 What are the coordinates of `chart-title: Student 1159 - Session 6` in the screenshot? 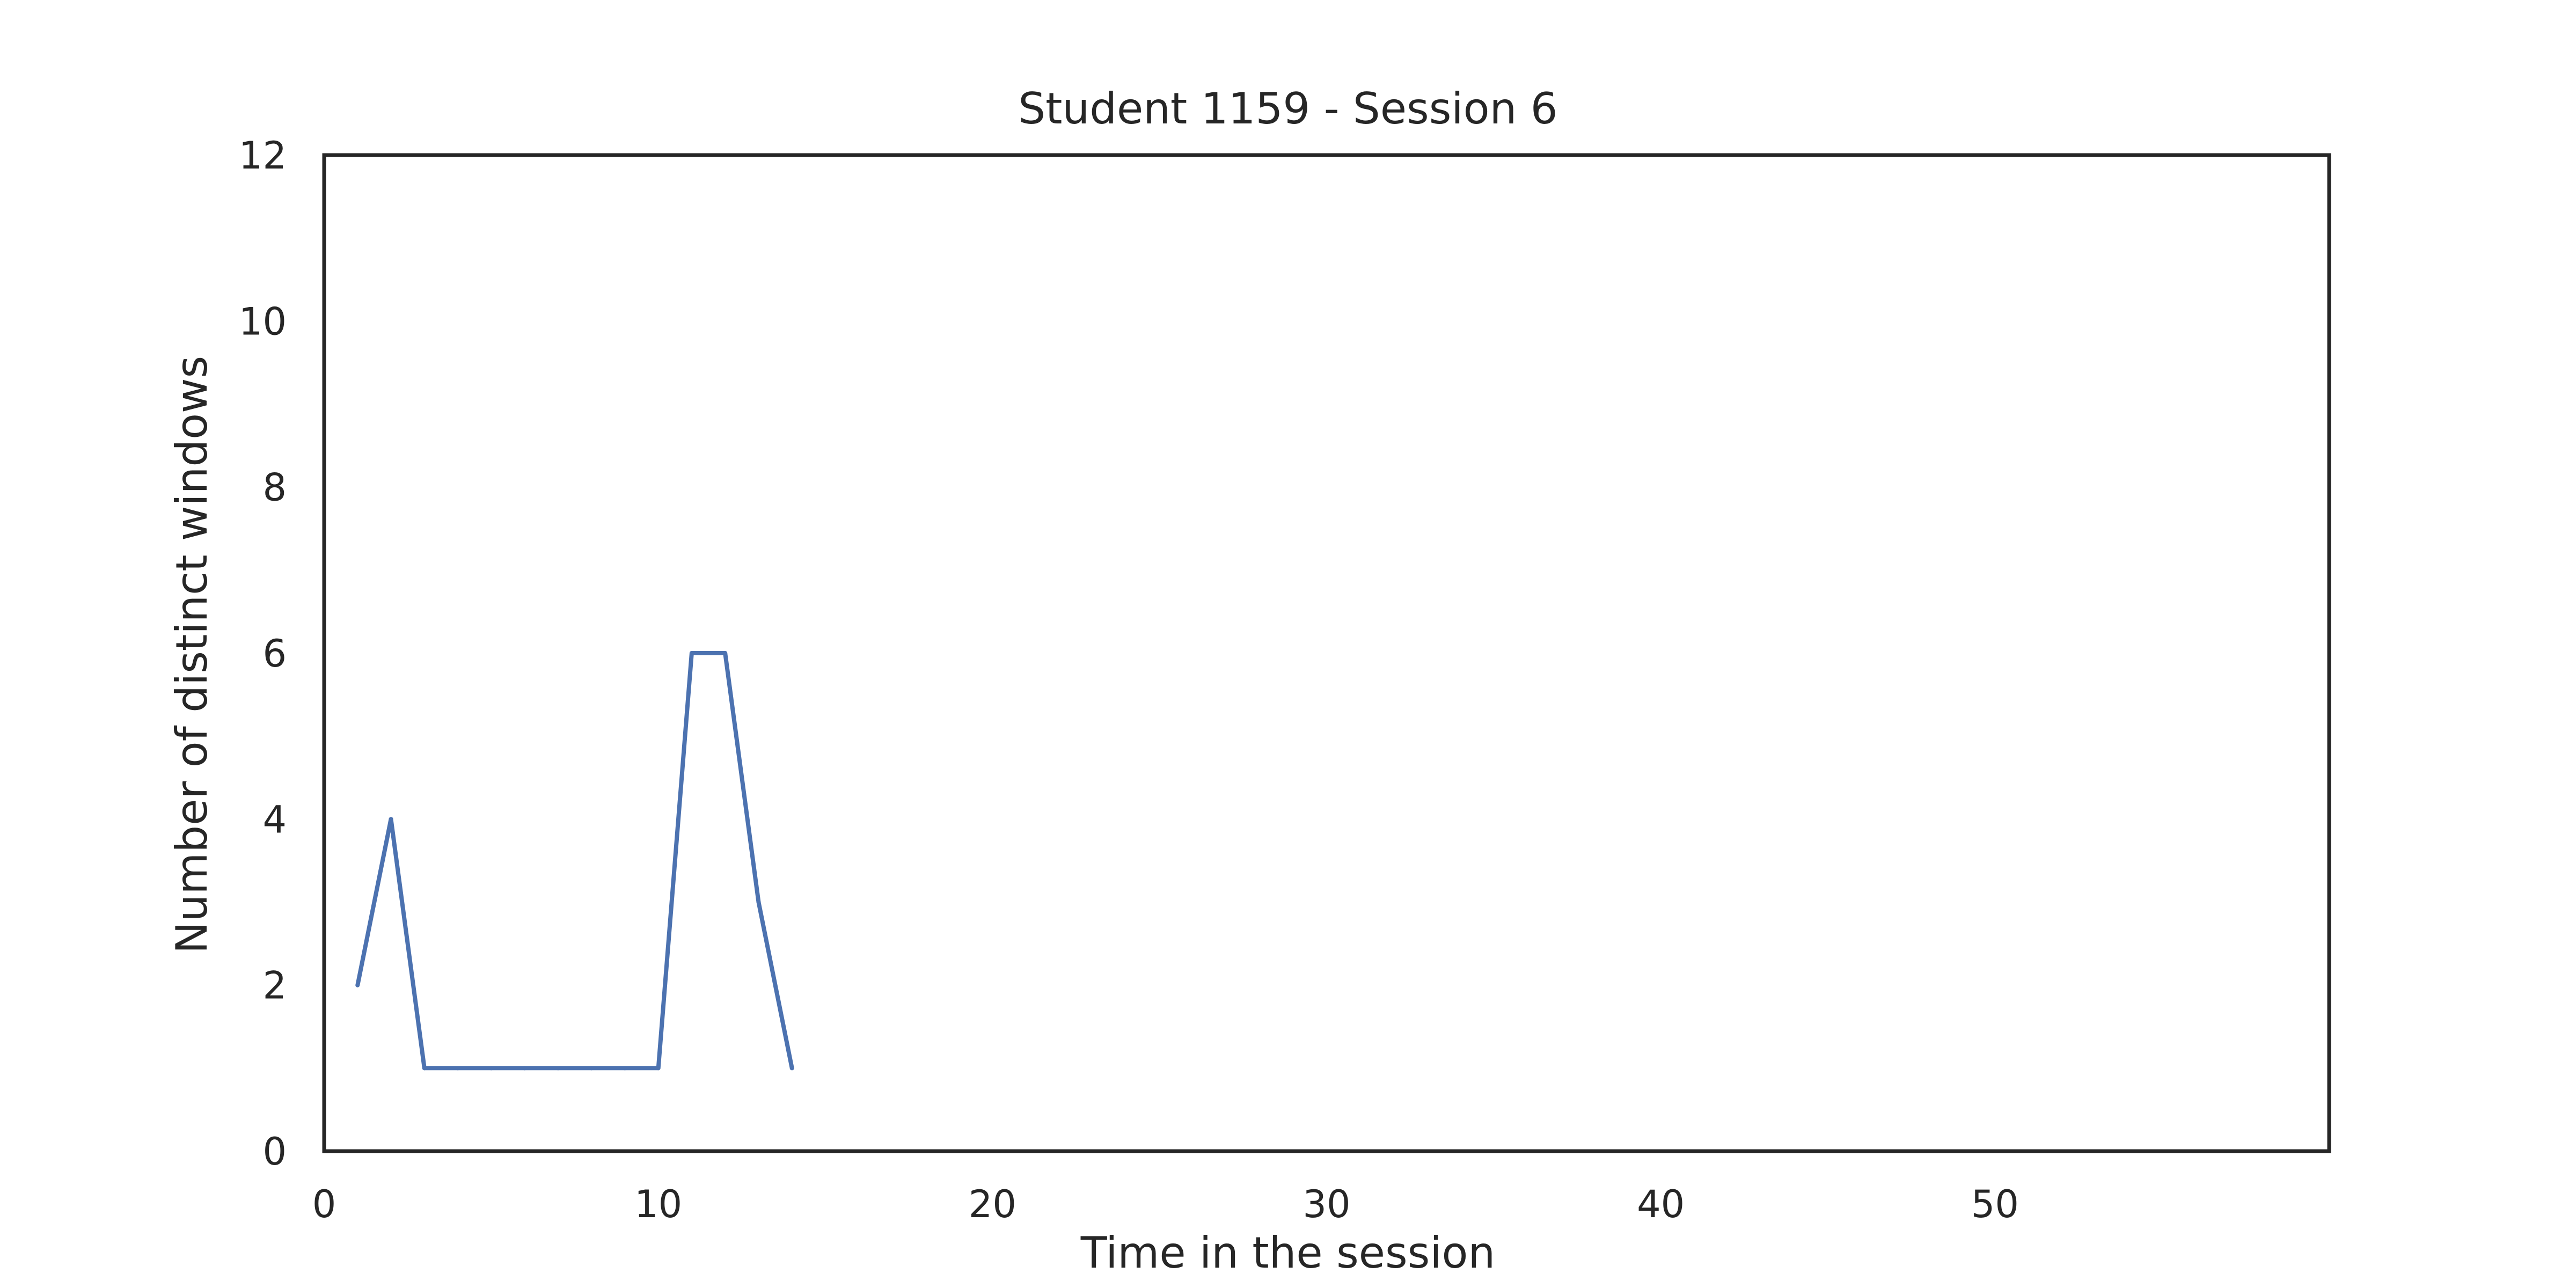 It's located at (1287, 109).